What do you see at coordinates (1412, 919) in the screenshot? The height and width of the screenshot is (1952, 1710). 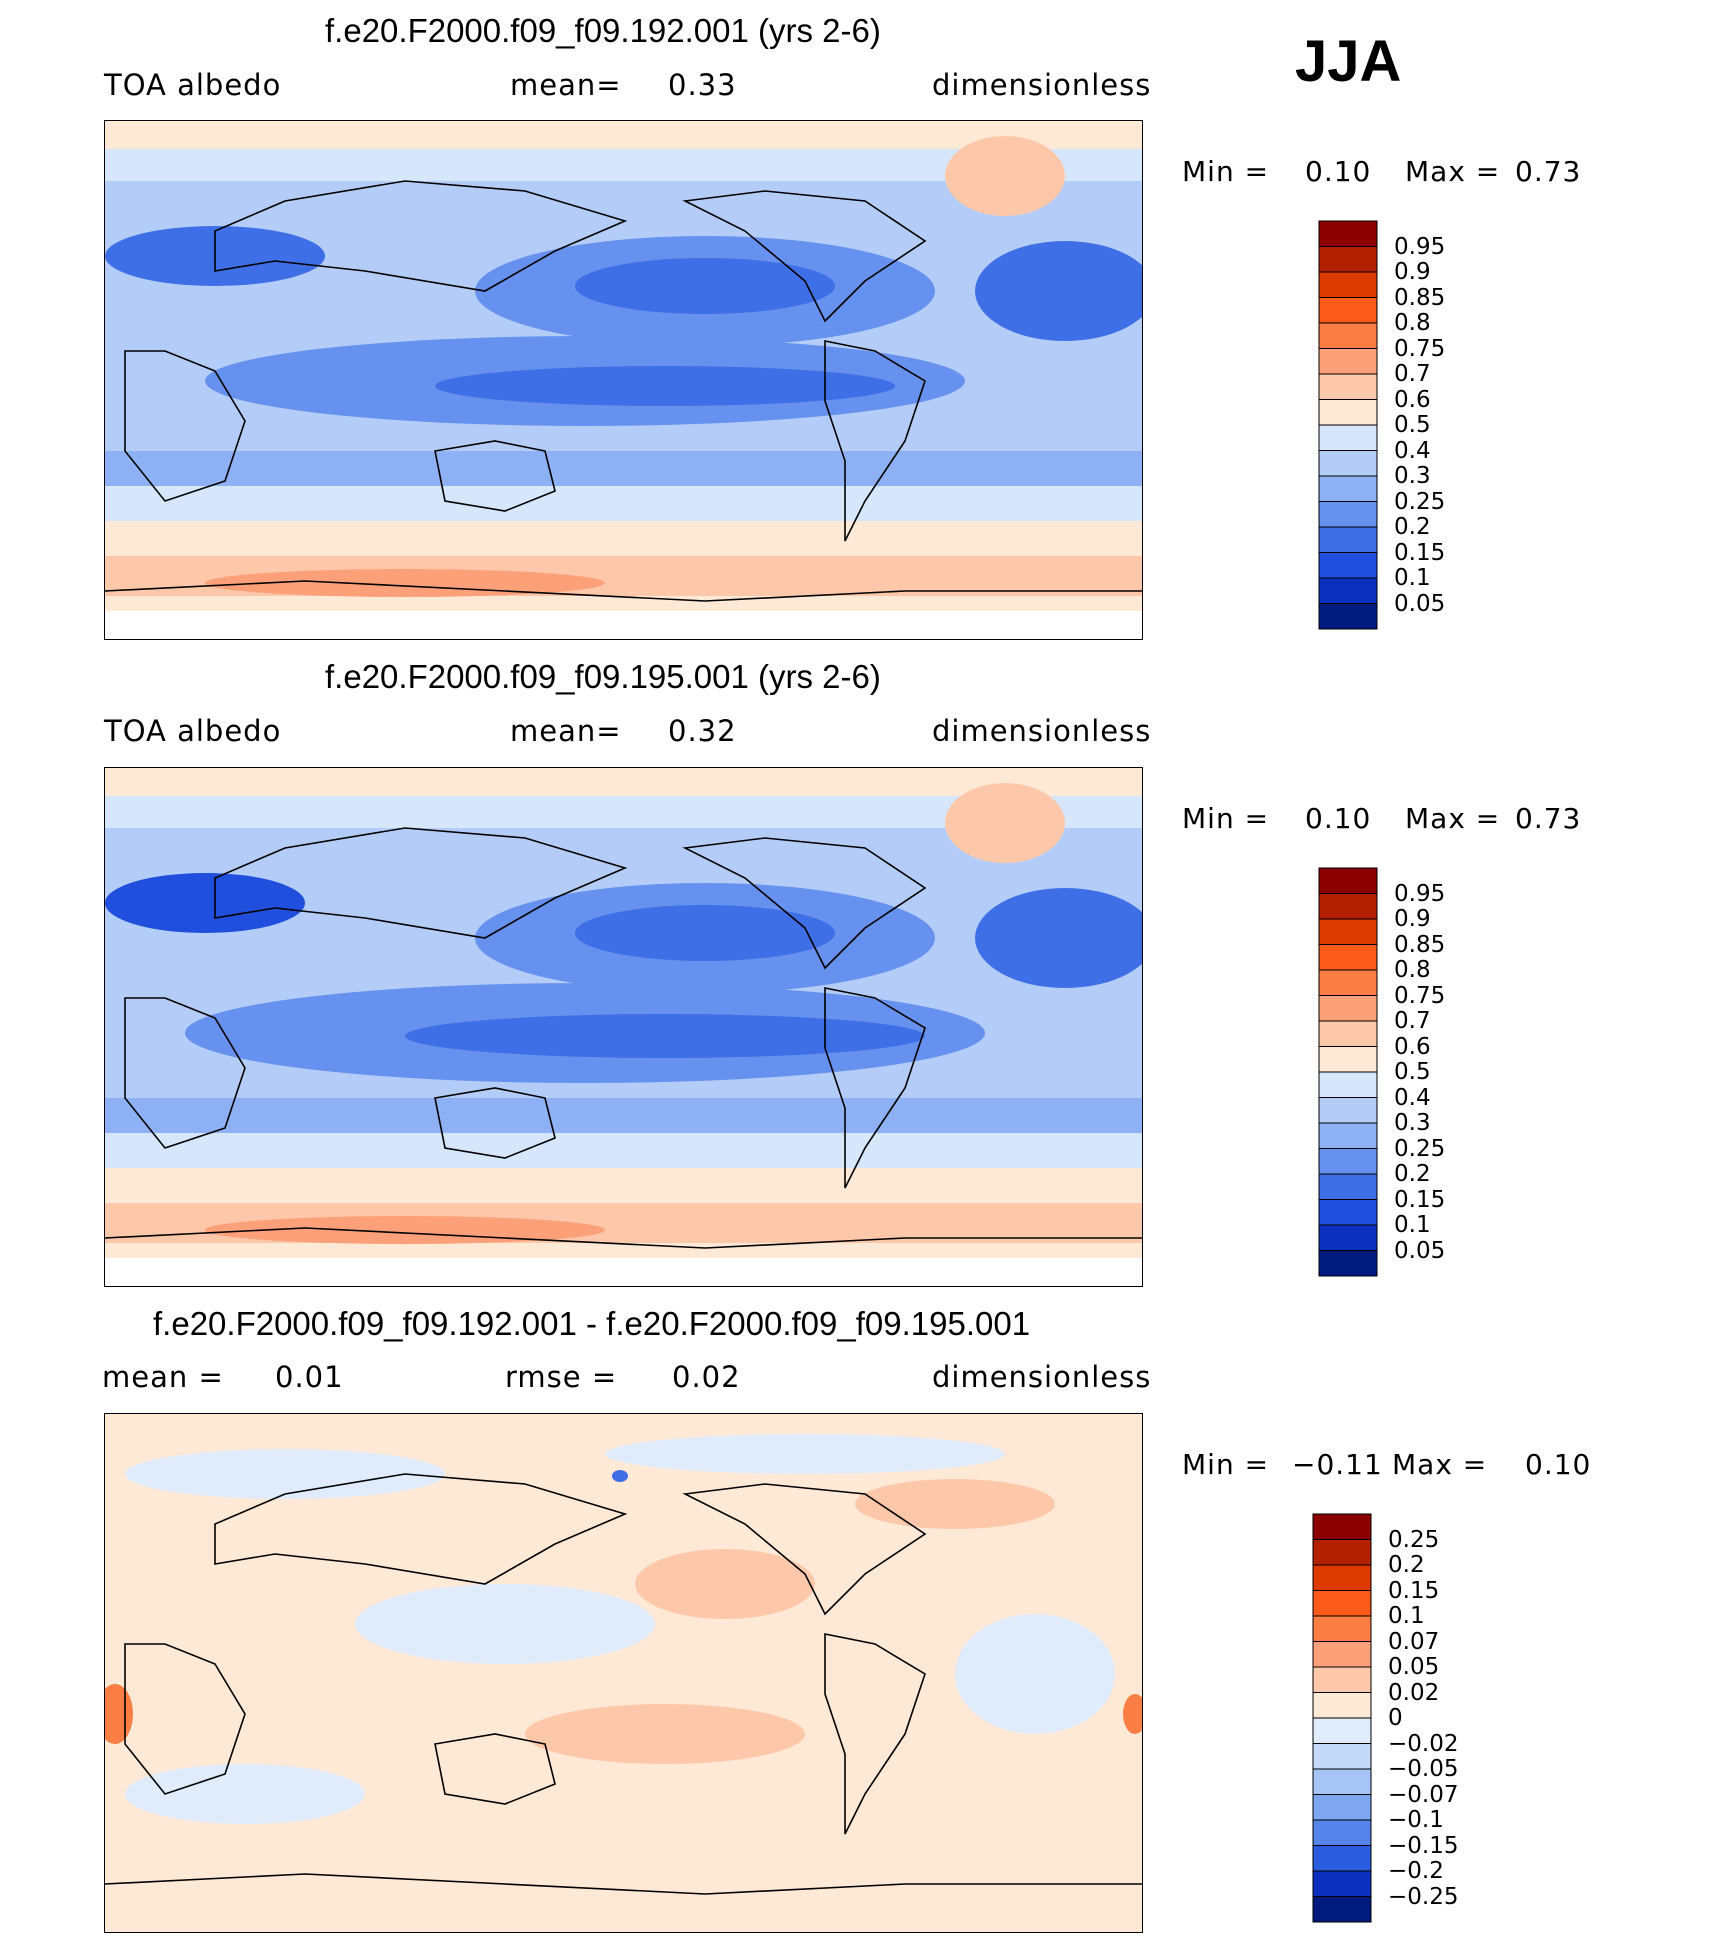 I see `colorbar-tick-label: 0.9` at bounding box center [1412, 919].